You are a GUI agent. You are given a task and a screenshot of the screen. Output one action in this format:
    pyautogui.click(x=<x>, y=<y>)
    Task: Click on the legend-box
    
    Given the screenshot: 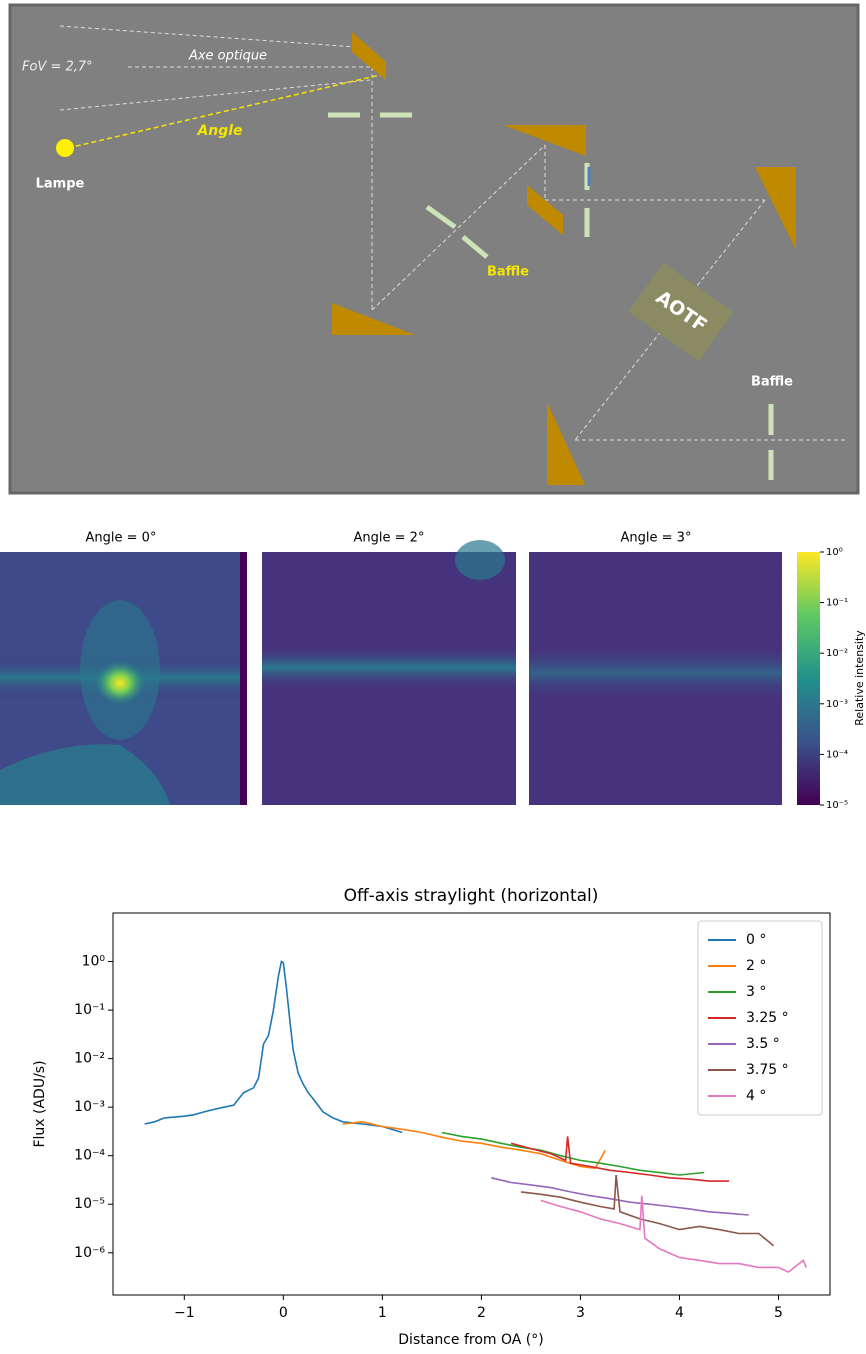 What is the action you would take?
    pyautogui.click(x=760, y=1018)
    